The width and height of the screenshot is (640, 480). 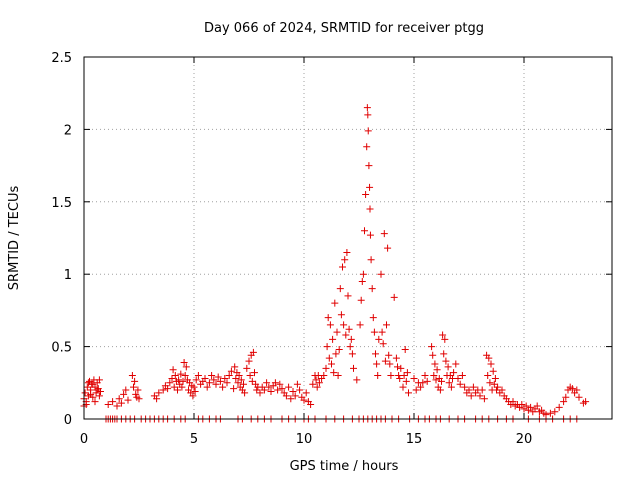 I want to click on x-tick-label: 0, so click(x=84, y=439).